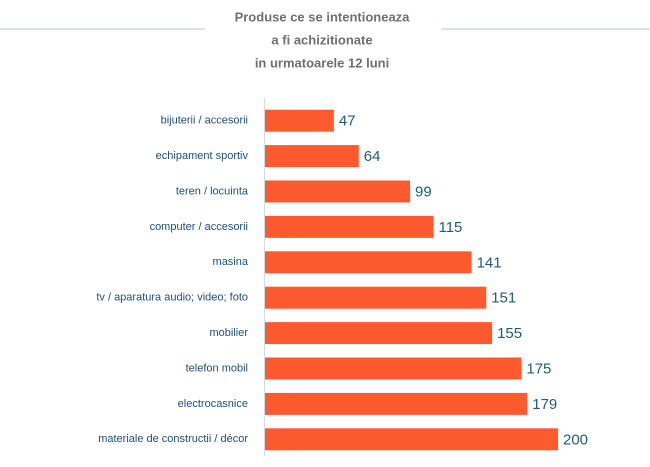  What do you see at coordinates (231, 262) in the screenshot?
I see `category-label: masina` at bounding box center [231, 262].